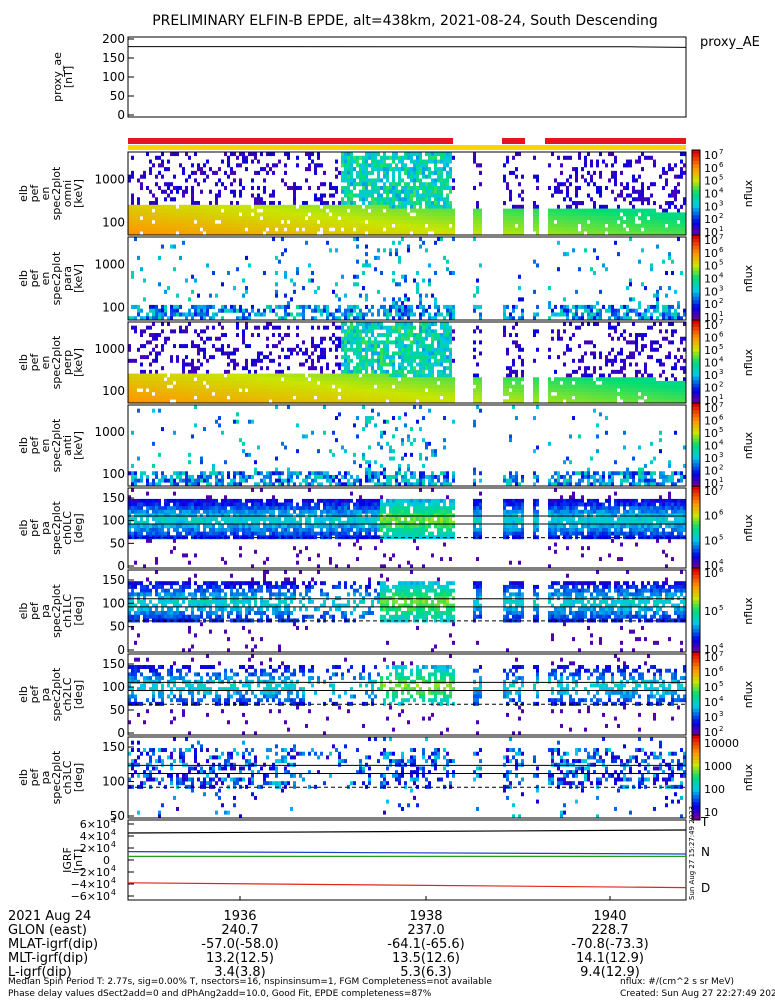  Describe the element at coordinates (721, 335) in the screenshot. I see `pef_en_perp-colorbar-tick-exp: 6` at that location.